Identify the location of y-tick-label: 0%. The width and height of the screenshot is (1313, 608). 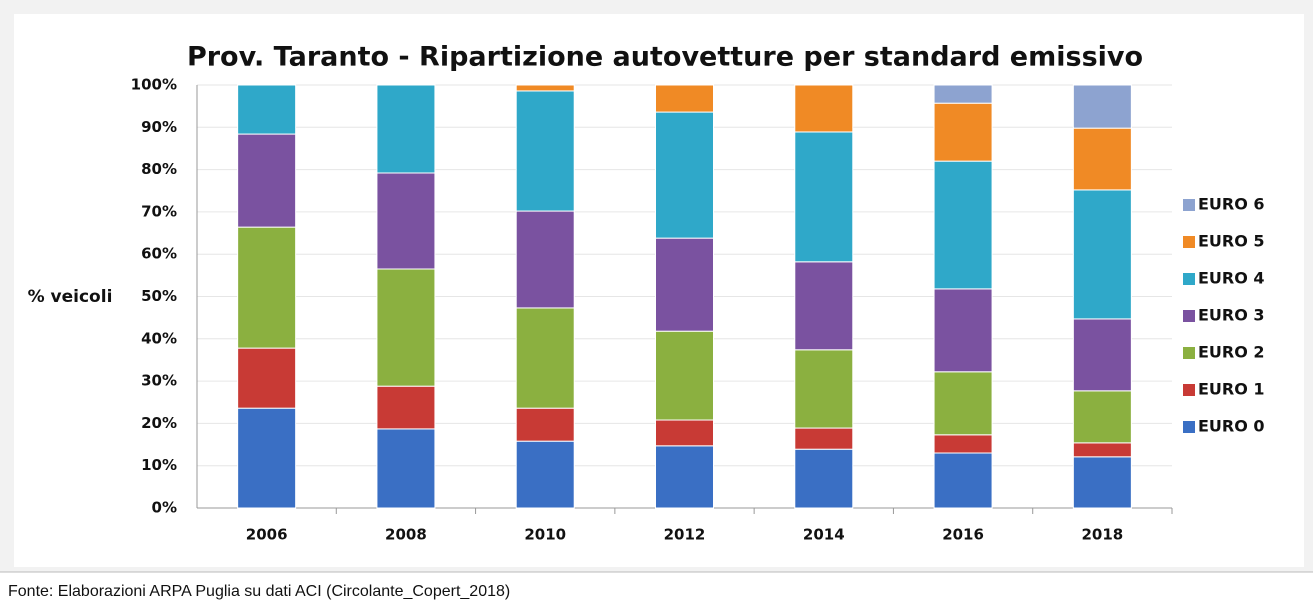
(164, 508).